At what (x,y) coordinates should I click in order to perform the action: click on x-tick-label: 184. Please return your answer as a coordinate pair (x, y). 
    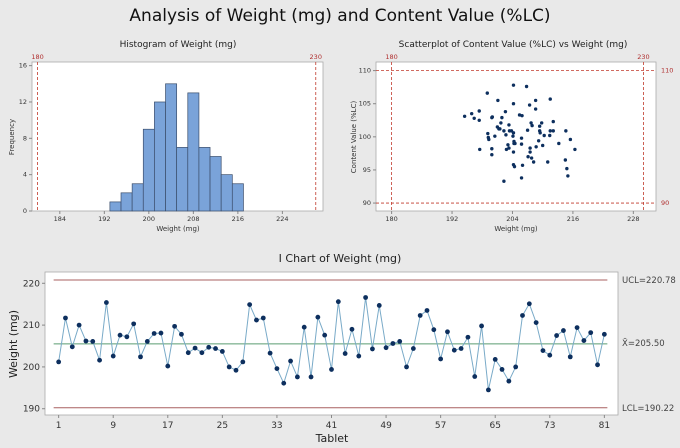
    Looking at the image, I should click on (60, 219).